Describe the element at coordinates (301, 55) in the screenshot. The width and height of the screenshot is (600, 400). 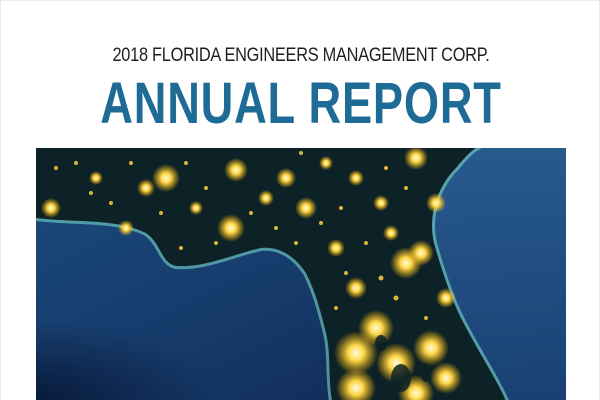
I see `report-subtitle: 2018 FLORIDA ENGINEERS MANAGEMENT CORP.` at that location.